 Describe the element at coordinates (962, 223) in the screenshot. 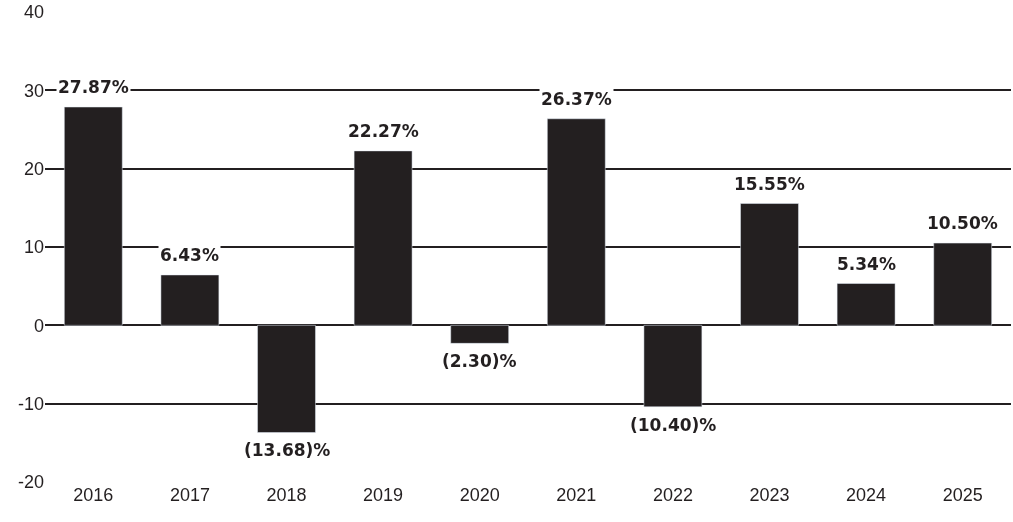

I see `data-label: 10.50%` at that location.